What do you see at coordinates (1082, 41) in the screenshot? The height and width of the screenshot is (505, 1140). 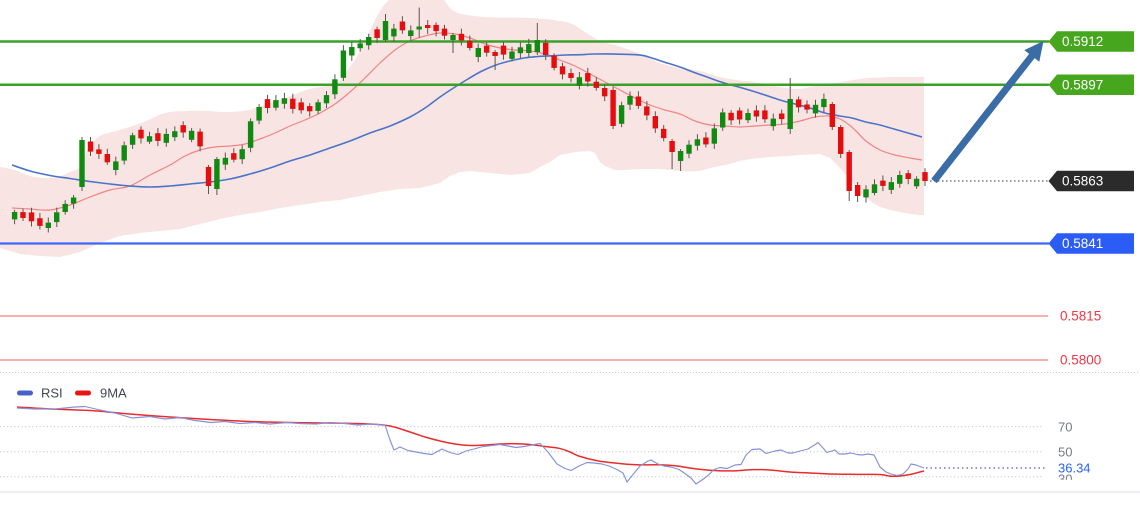 I see `svg-text: 0.5912` at bounding box center [1082, 41].